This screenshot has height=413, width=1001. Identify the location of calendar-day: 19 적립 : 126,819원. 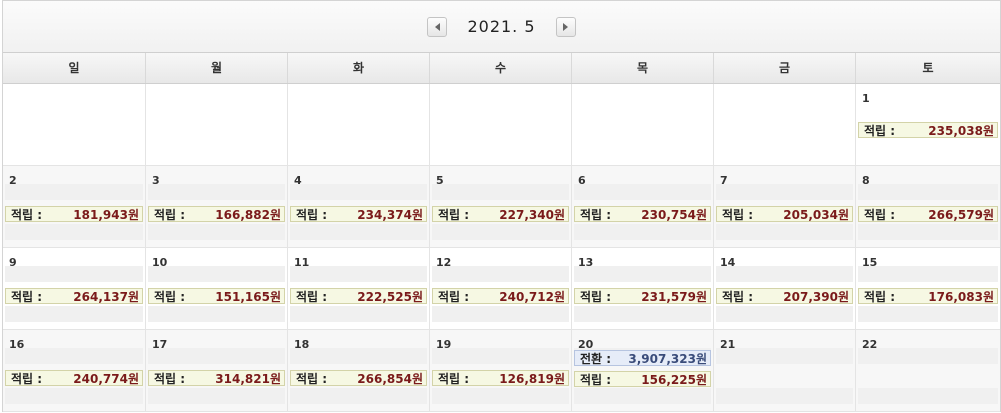
(500, 370).